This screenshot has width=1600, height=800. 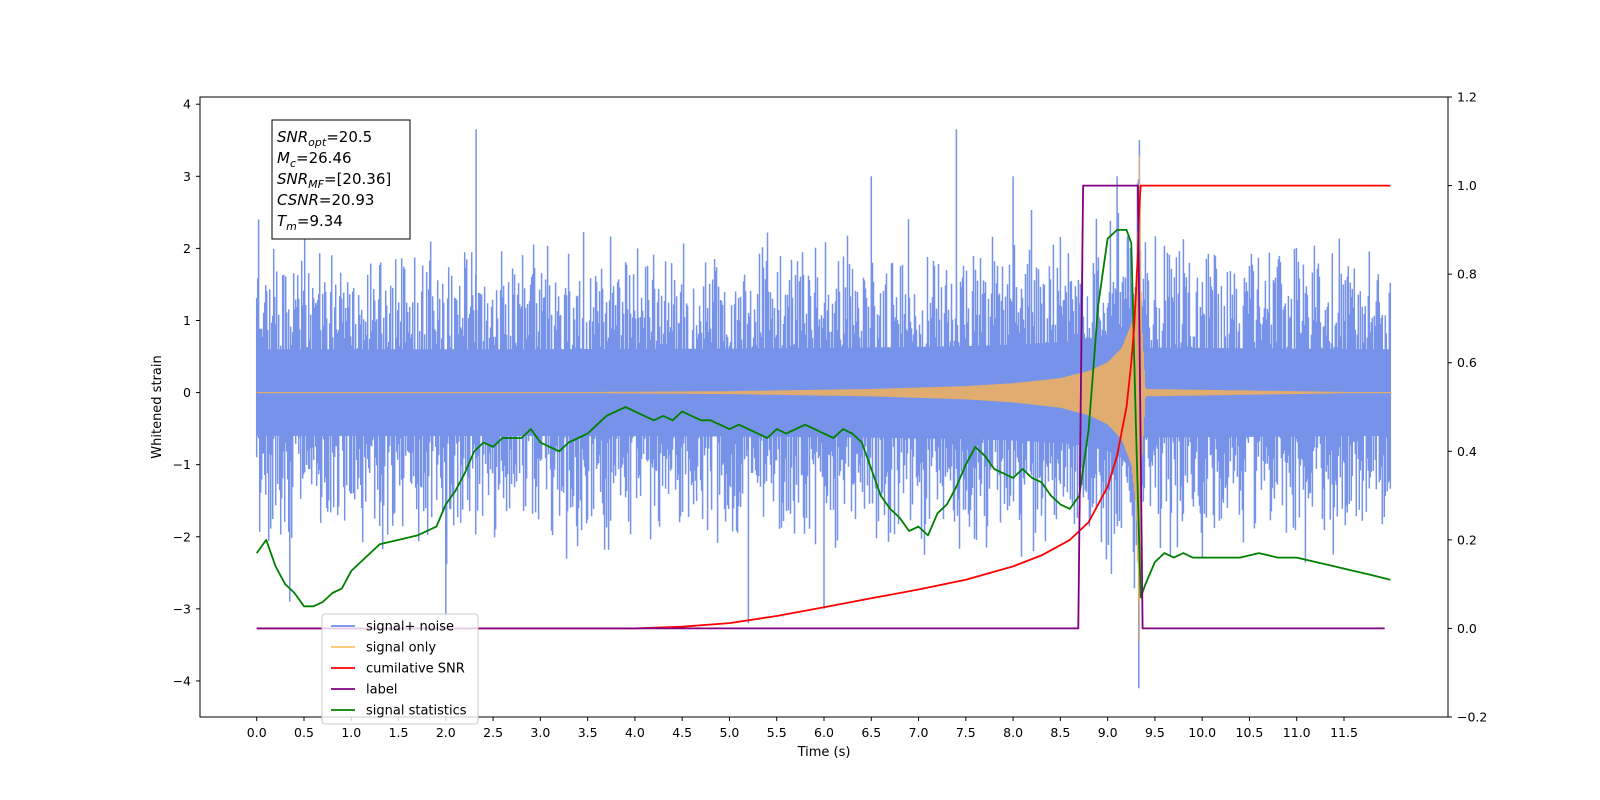 I want to click on y-left-tick-label: −2, so click(x=182, y=536).